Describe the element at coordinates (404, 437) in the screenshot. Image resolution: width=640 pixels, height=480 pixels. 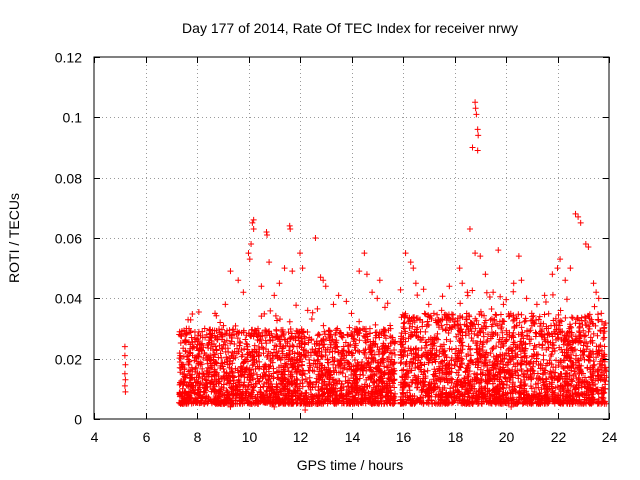
I see `x-tick-label: 16` at that location.